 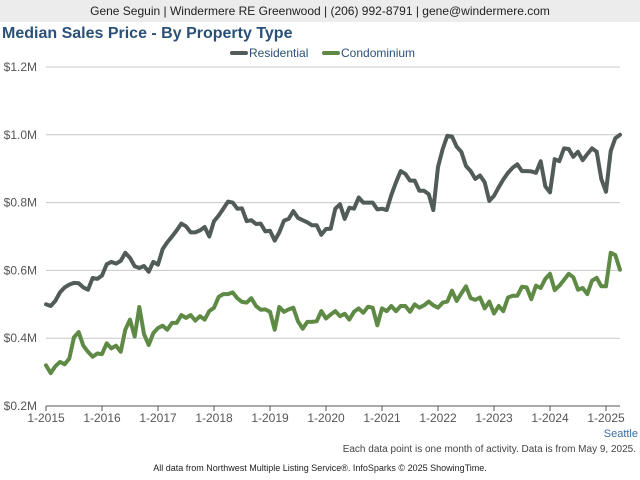 What do you see at coordinates (270, 418) in the screenshot?
I see `x-tick-label: 1-2019` at bounding box center [270, 418].